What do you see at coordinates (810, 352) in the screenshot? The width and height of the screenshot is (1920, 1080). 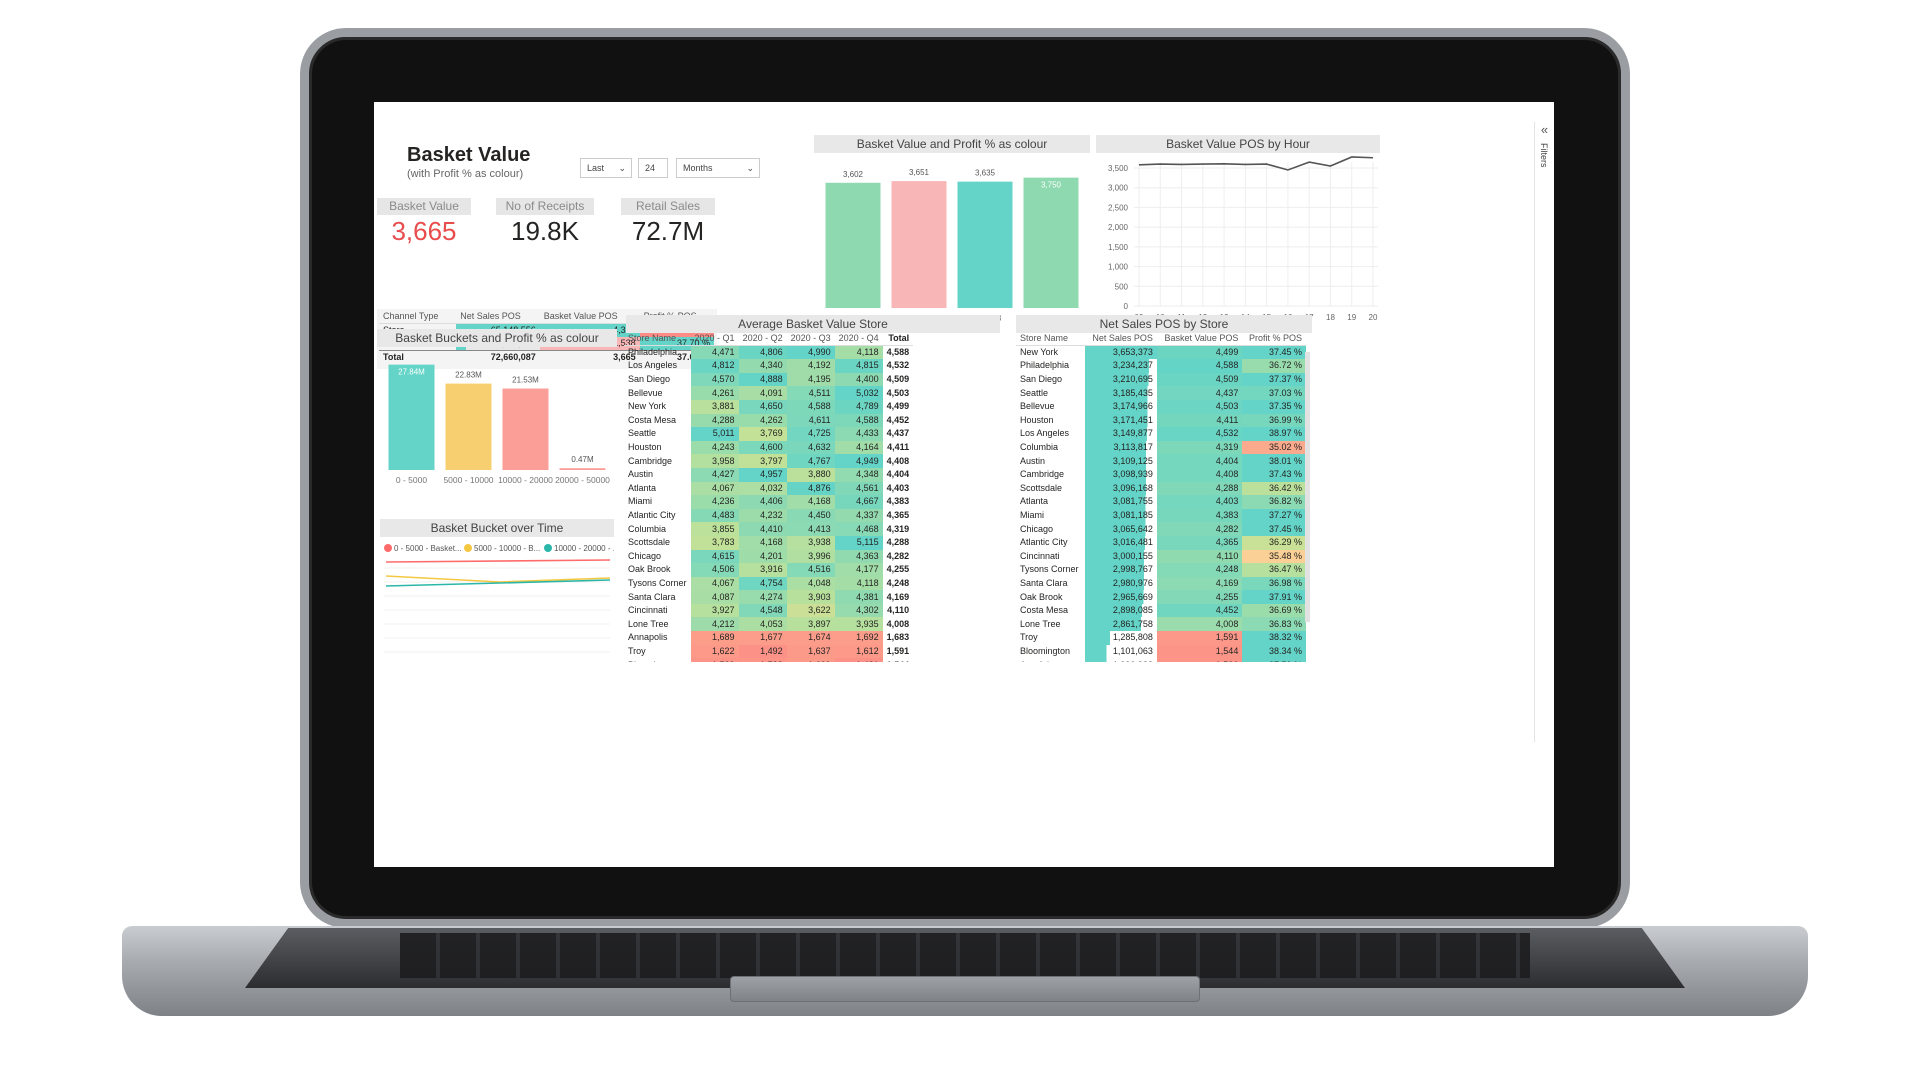 I see `quarter-value: 4,990` at bounding box center [810, 352].